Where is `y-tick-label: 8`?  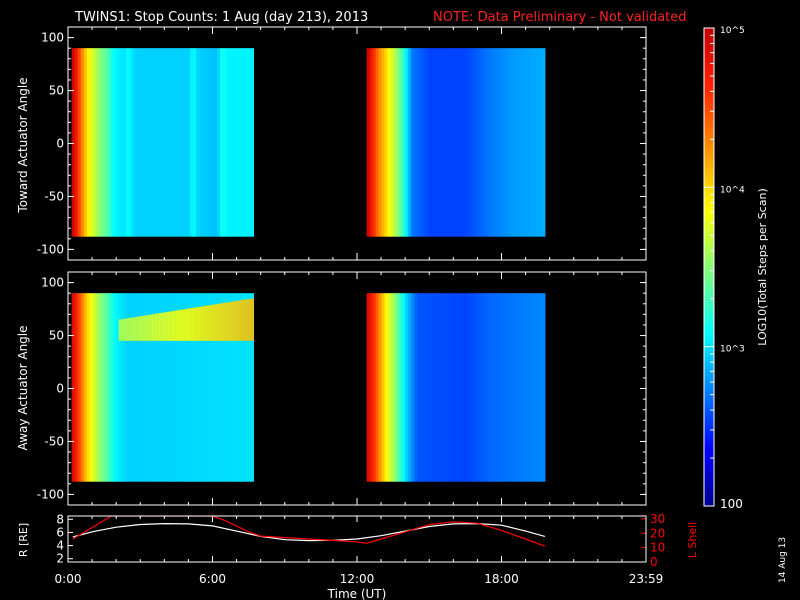 y-tick-label: 8 is located at coordinates (60, 519).